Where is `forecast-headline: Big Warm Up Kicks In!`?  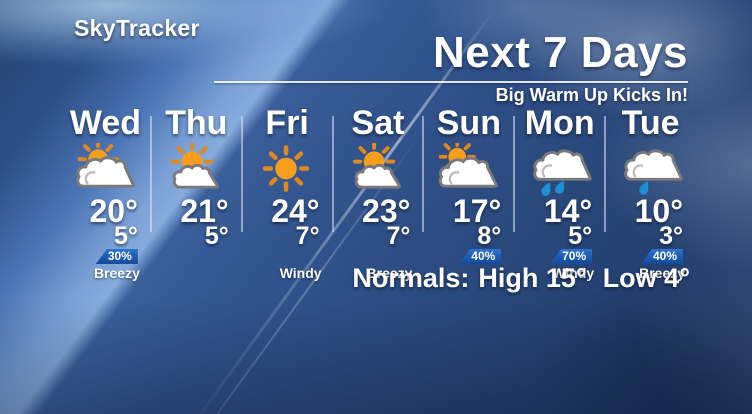 forecast-headline: Big Warm Up Kicks In! is located at coordinates (591, 95).